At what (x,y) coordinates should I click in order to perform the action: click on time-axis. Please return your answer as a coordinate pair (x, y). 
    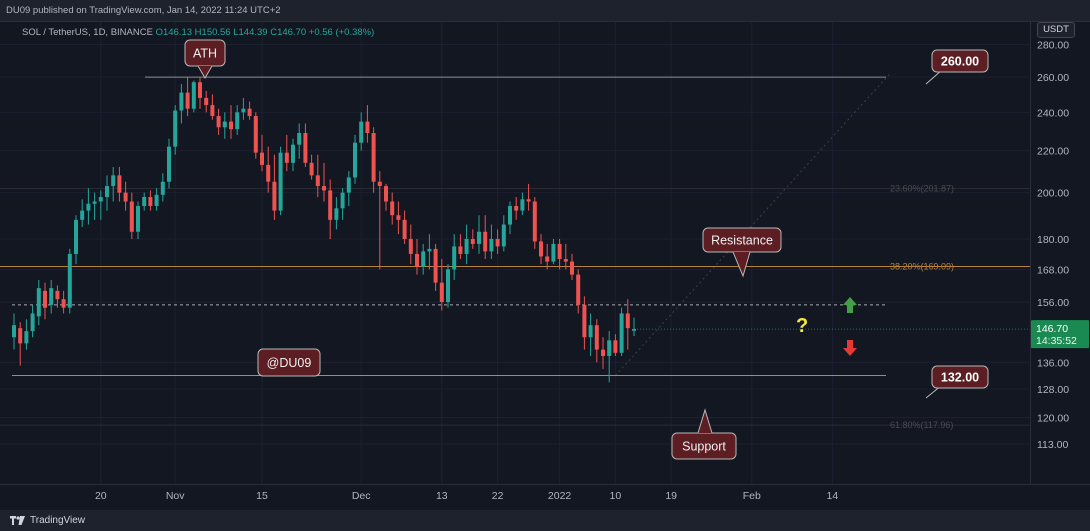
    Looking at the image, I should click on (545, 497).